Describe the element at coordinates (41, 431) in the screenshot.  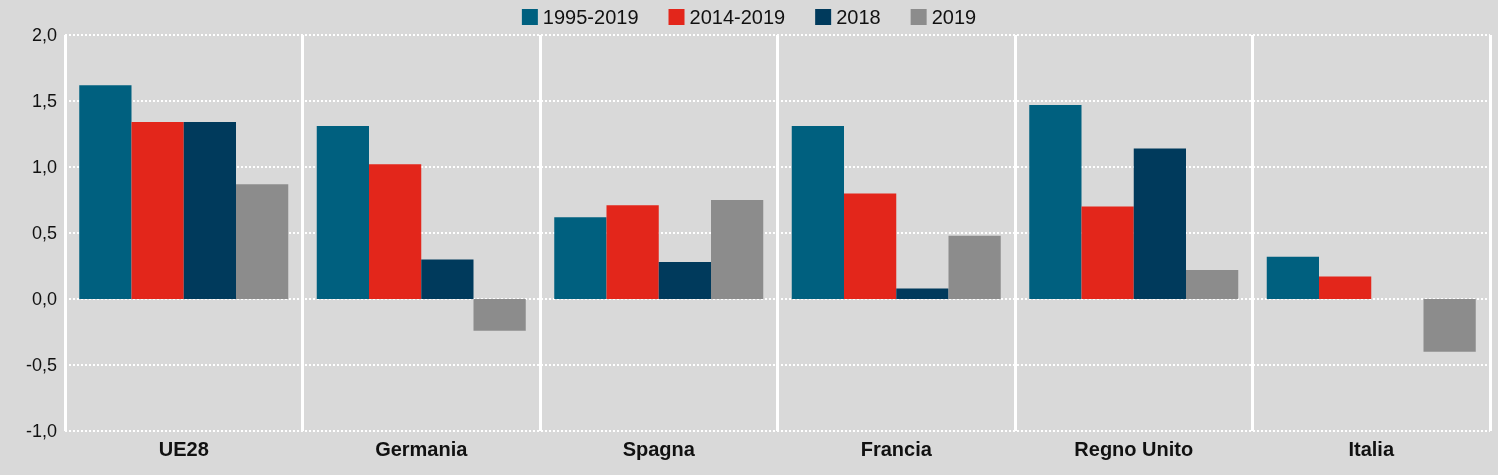
I see `y-tick-label: -1,0` at that location.